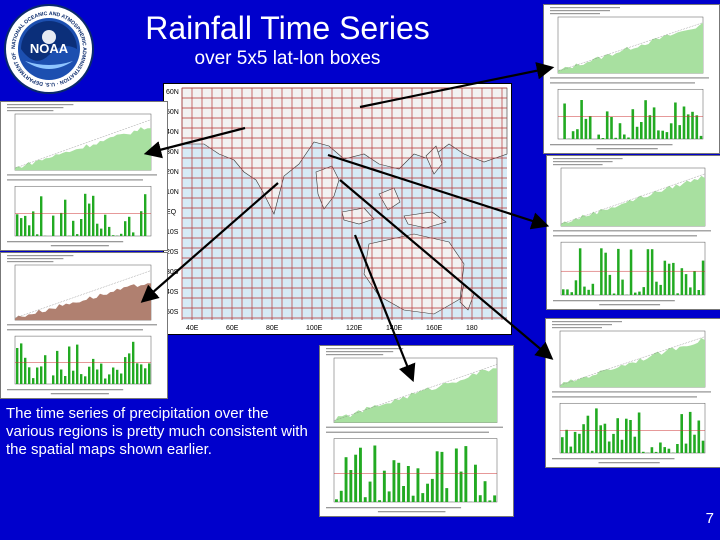 The image size is (720, 540). What do you see at coordinates (172, 92) in the screenshot?
I see `svg-text: 60N` at bounding box center [172, 92].